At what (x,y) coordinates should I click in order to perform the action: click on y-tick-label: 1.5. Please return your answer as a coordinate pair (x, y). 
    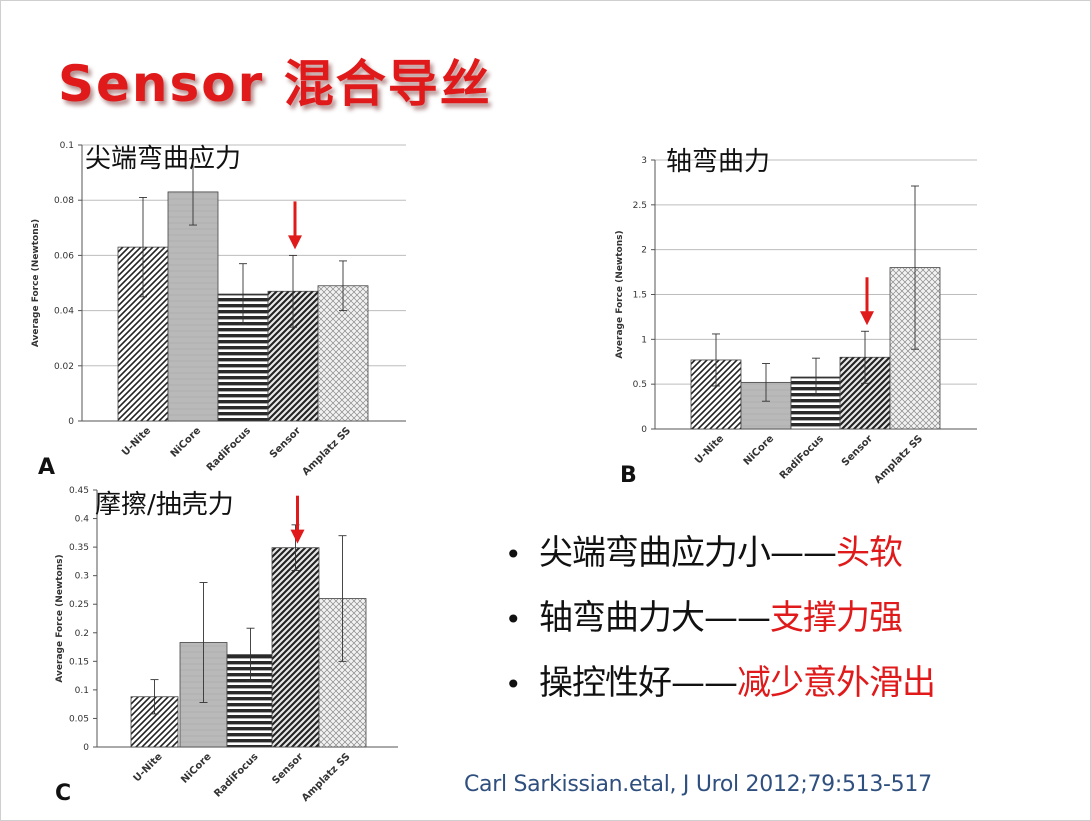
    Looking at the image, I should click on (640, 296).